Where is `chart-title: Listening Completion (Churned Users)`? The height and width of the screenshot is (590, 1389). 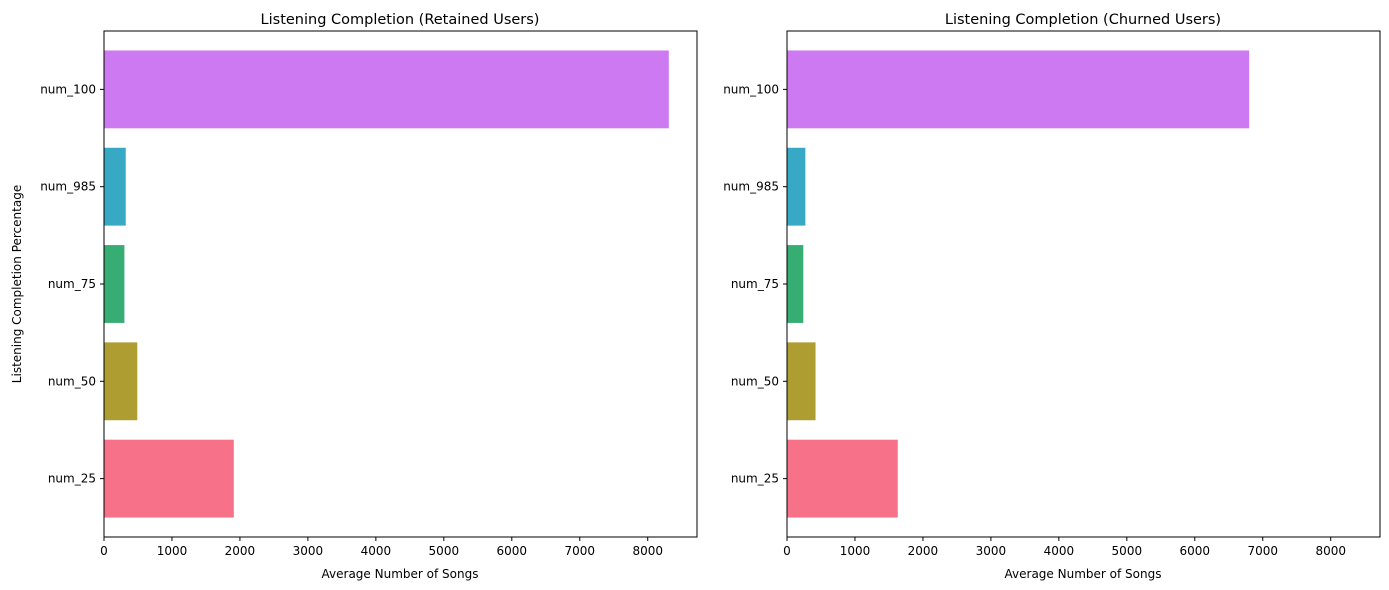
chart-title: Listening Completion (Churned Users) is located at coordinates (1083, 20).